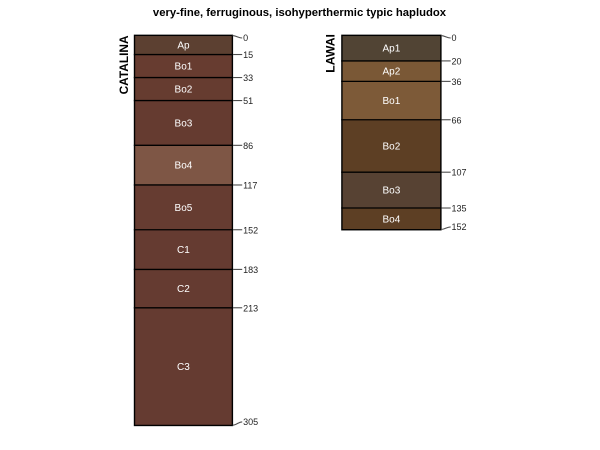  What do you see at coordinates (124, 64) in the screenshot?
I see `svg-text: CATALINA` at bounding box center [124, 64].